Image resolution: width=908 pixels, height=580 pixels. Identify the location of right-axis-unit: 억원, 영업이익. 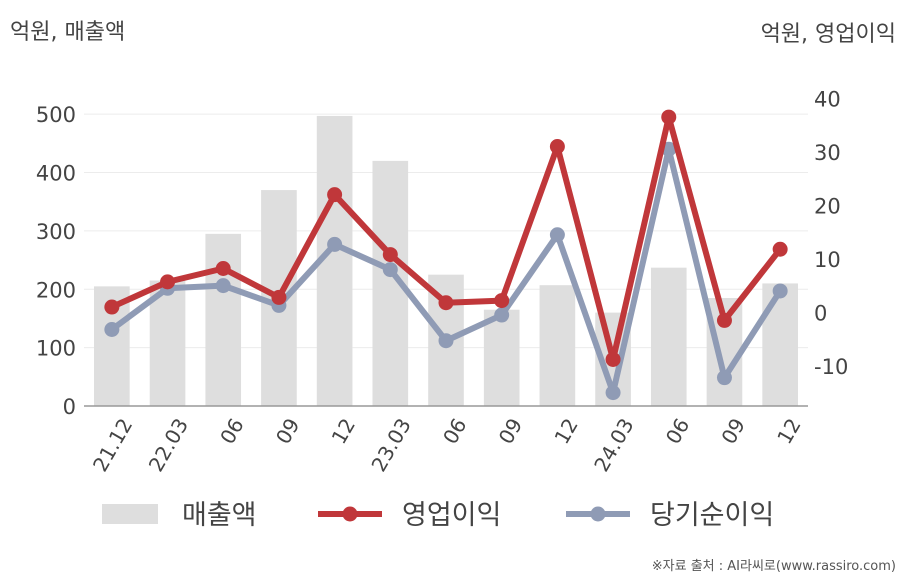
(828, 34).